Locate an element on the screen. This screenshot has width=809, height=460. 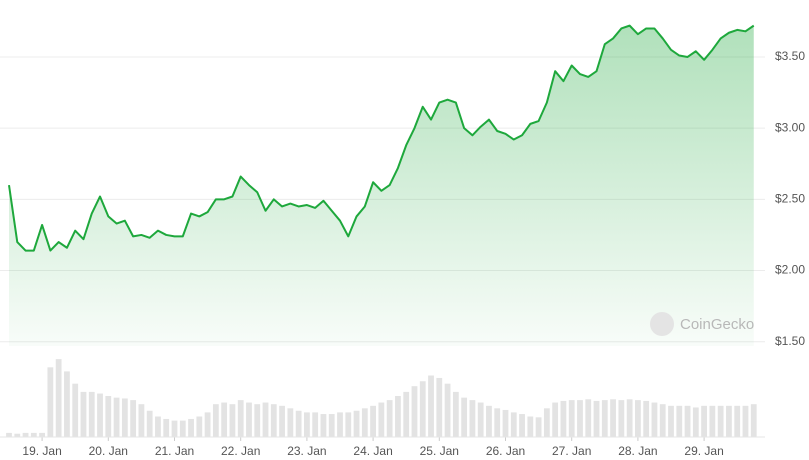
x-tick-label: 19. Jan is located at coordinates (41, 451).